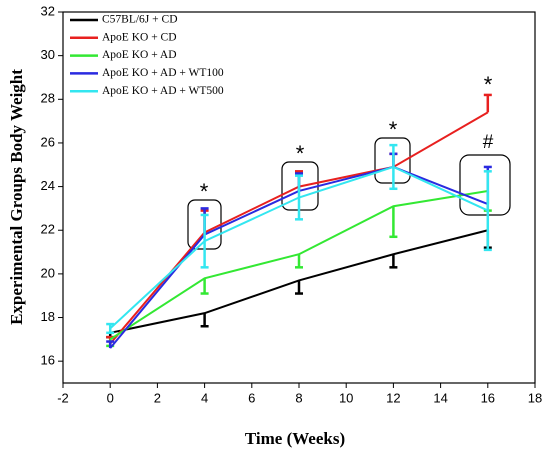 Image resolution: width=550 pixels, height=458 pixels. What do you see at coordinates (157, 397) in the screenshot?
I see `x-tick-label: 2` at bounding box center [157, 397].